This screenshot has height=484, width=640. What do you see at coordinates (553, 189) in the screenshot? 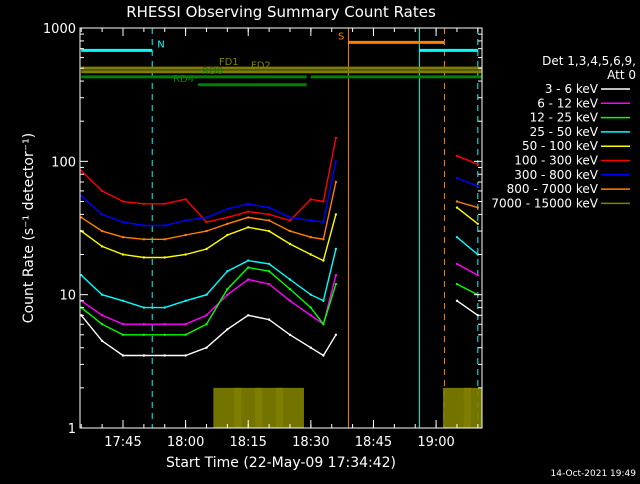
I see `legend-label-7: 800 - 7000 keV` at bounding box center [553, 189].